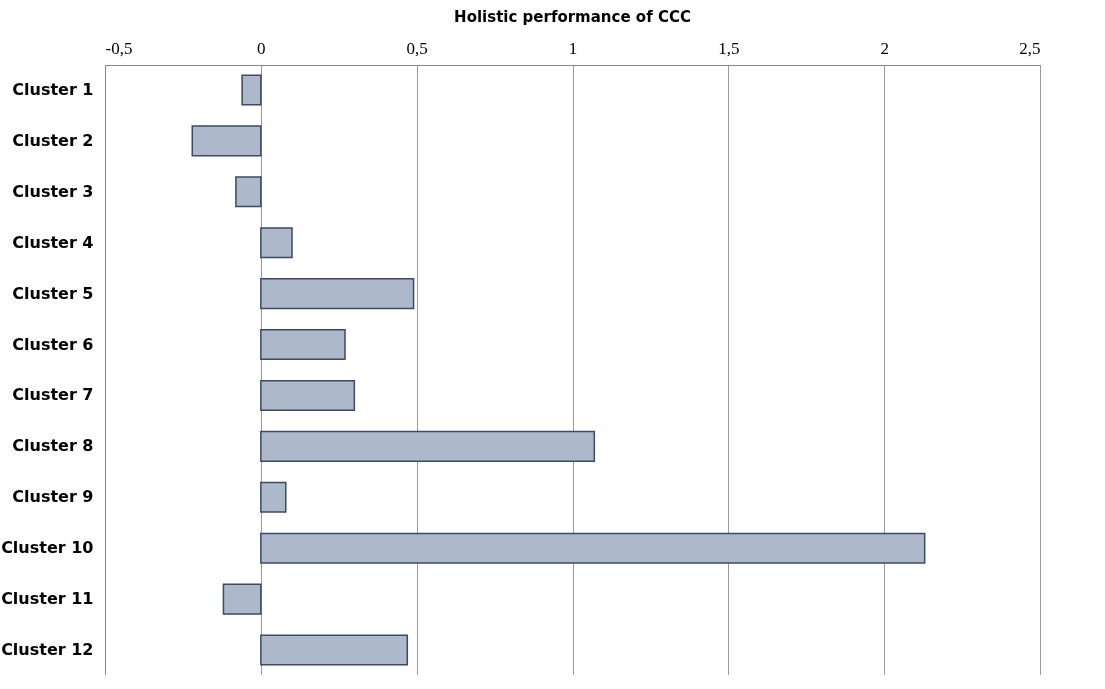  What do you see at coordinates (47, 548) in the screenshot?
I see `y-tick-label: Cluster 10` at bounding box center [47, 548].